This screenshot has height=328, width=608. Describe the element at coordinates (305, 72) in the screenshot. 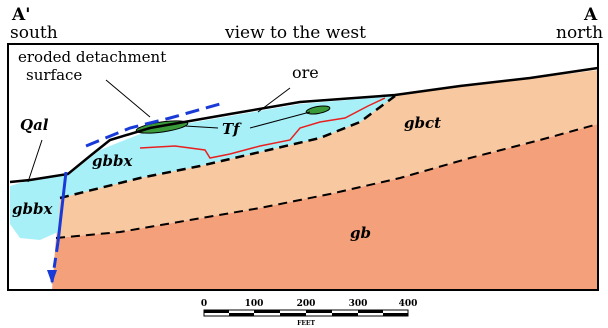

I see `label-ore: ore` at that location.